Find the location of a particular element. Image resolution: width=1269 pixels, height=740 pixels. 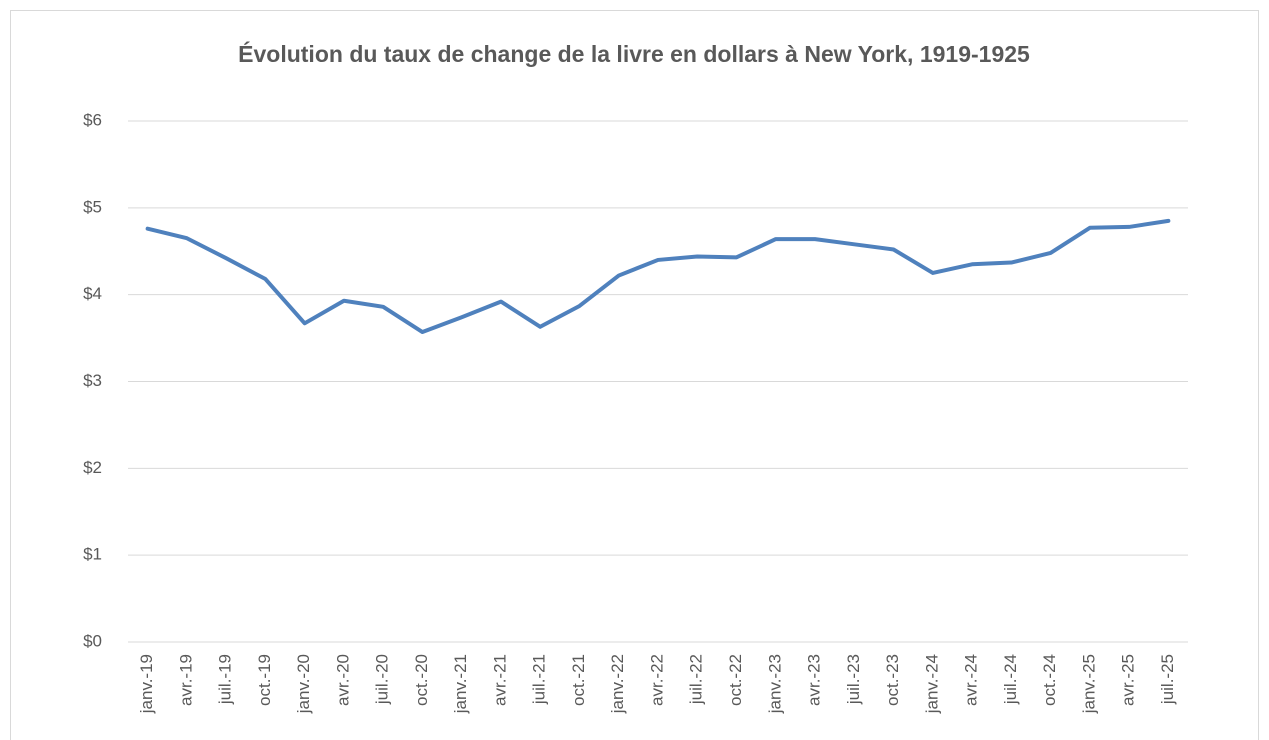

y-tick-label: $0 is located at coordinates (92, 640).